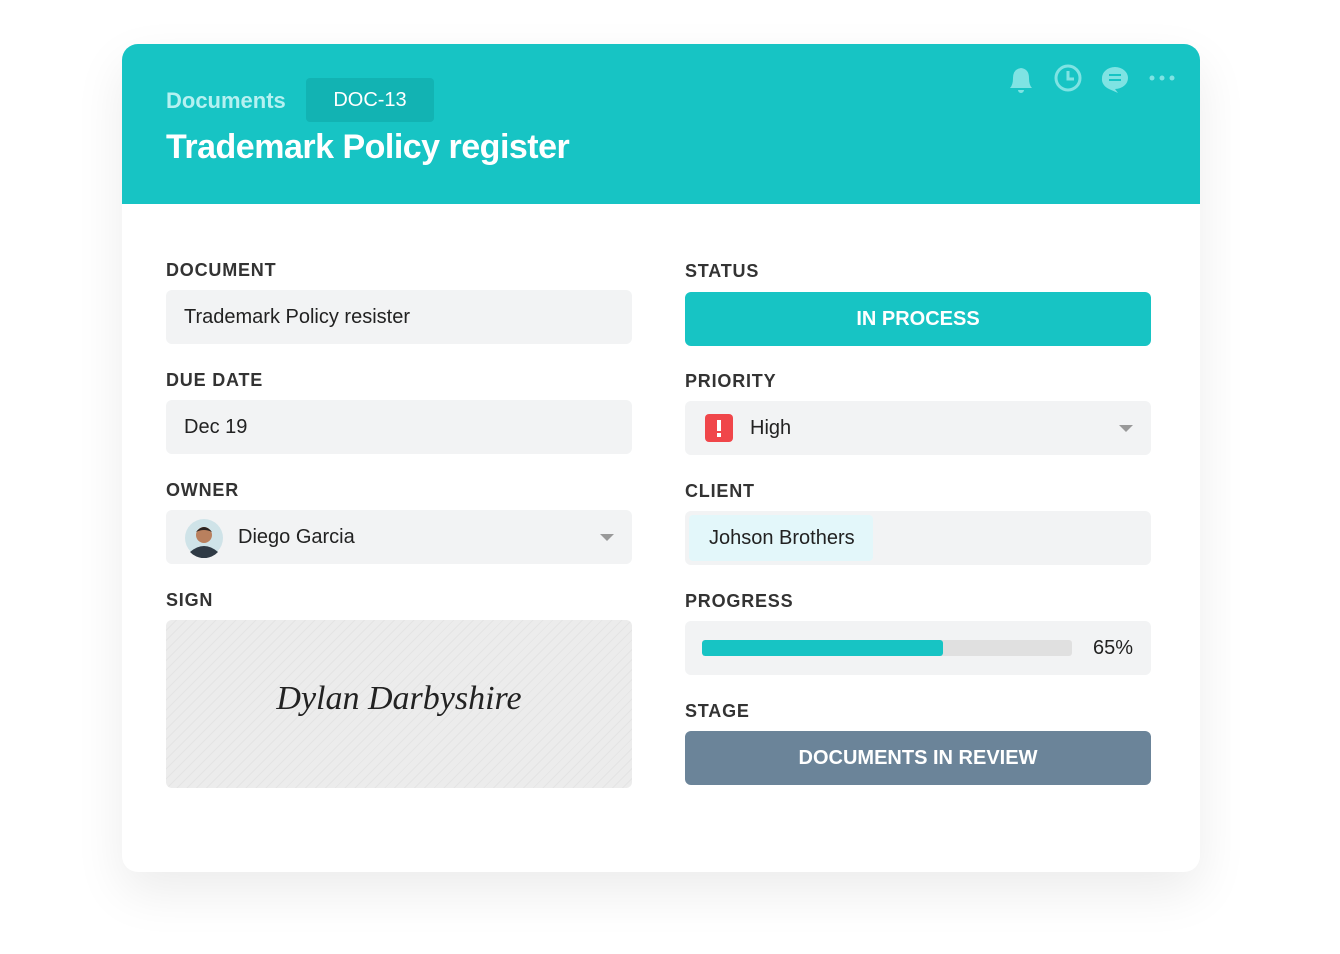 The height and width of the screenshot is (954, 1340). I want to click on priority-value: High, so click(771, 428).